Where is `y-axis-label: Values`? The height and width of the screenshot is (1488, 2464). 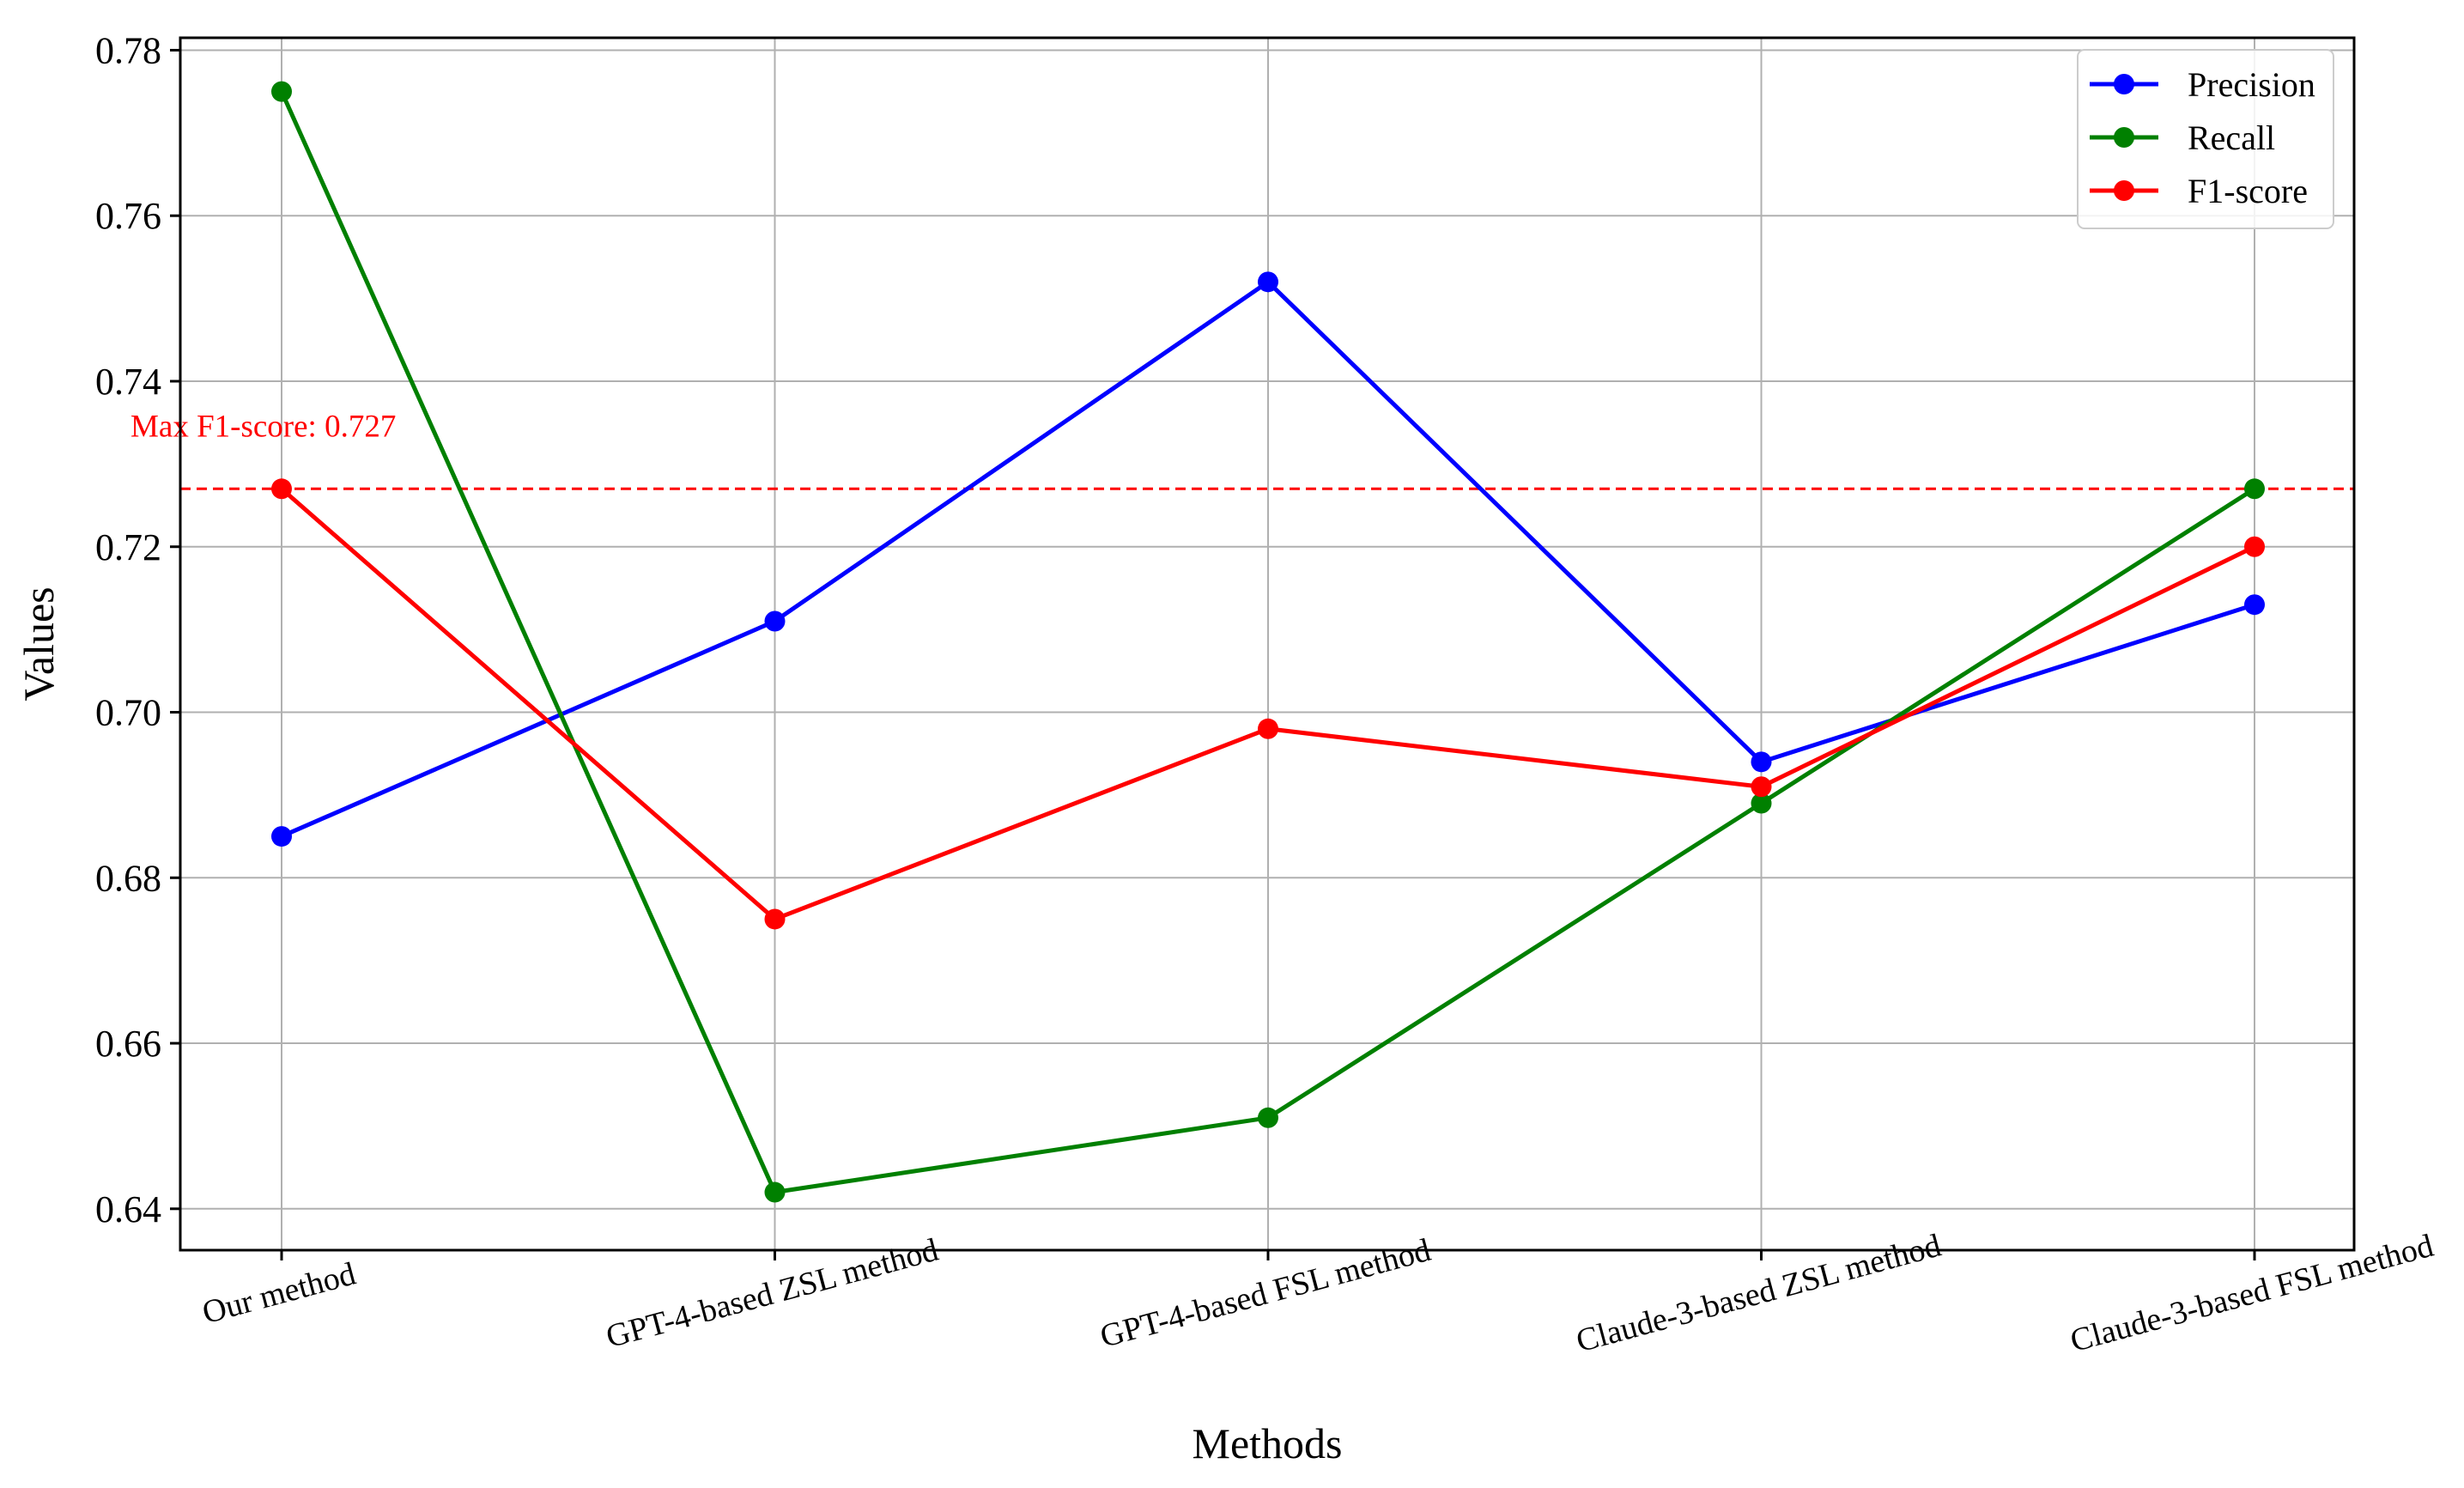 y-axis-label: Values is located at coordinates (39, 643).